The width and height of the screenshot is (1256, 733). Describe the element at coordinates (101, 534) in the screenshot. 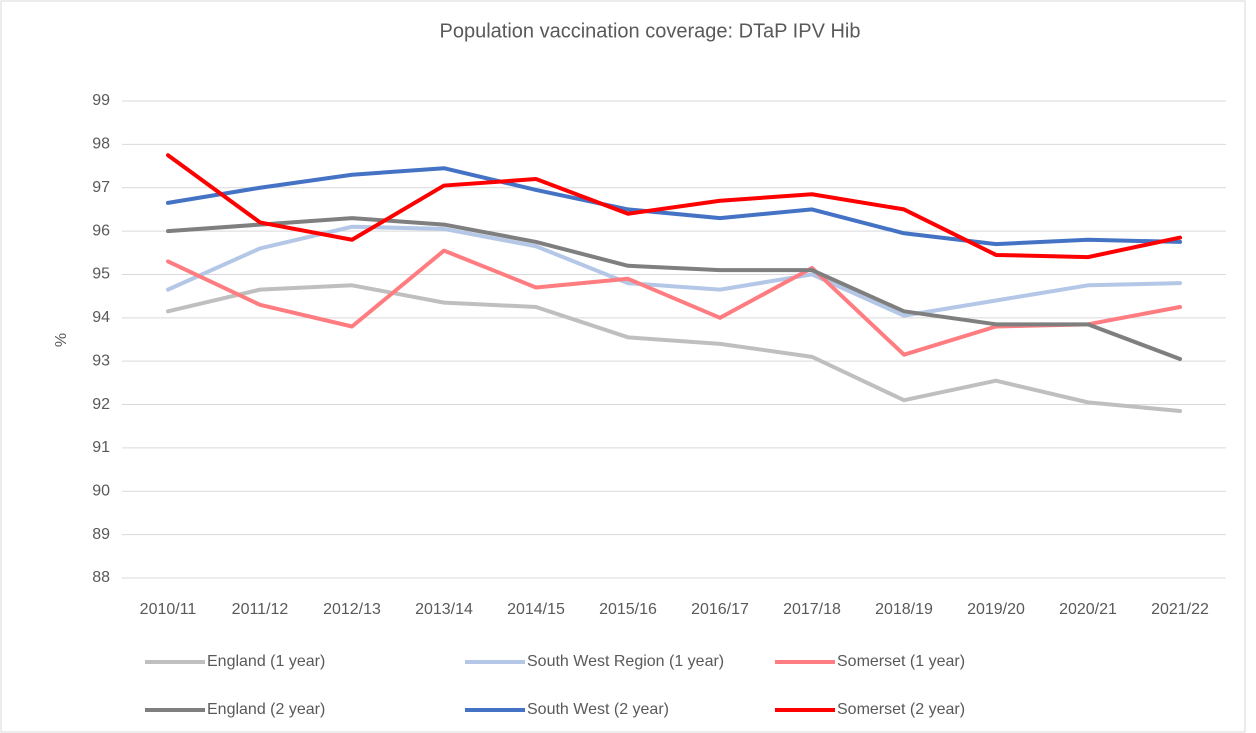

I see `y-tick-label: 89` at that location.